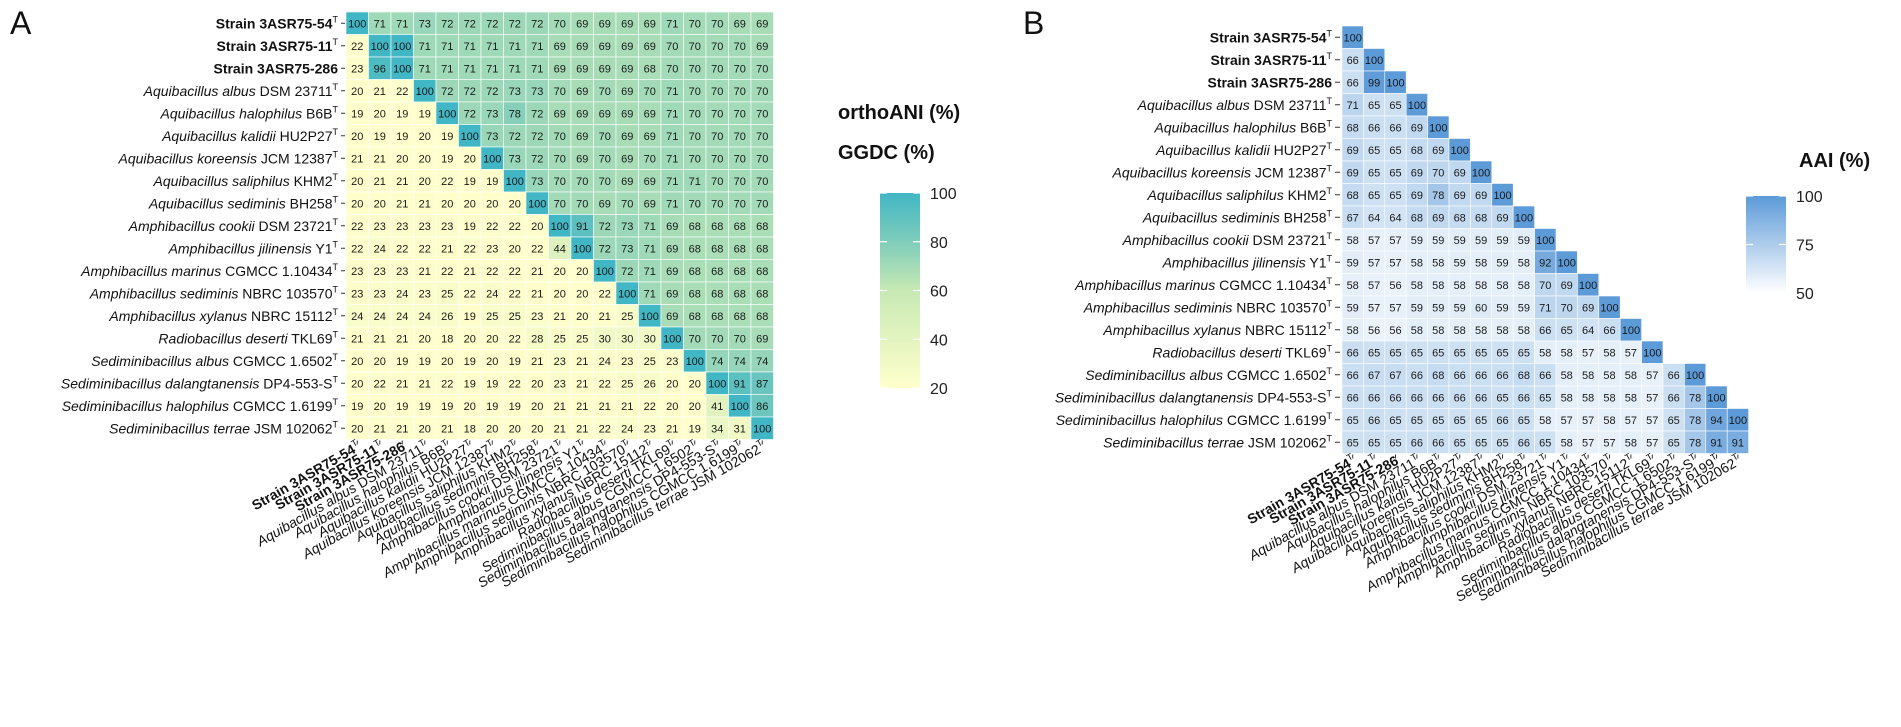 The width and height of the screenshot is (1901, 727). I want to click on label-species-name: Aquibacillus saliphilus, so click(221, 181).